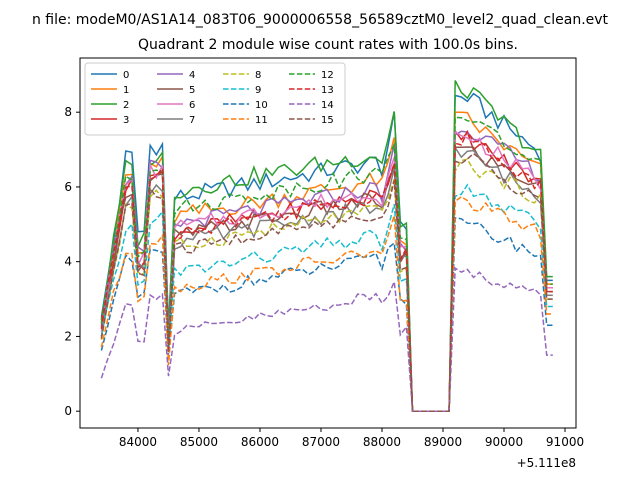 Image resolution: width=640 pixels, height=480 pixels. Describe the element at coordinates (126, 120) in the screenshot. I see `legend-label-3: 3` at that location.